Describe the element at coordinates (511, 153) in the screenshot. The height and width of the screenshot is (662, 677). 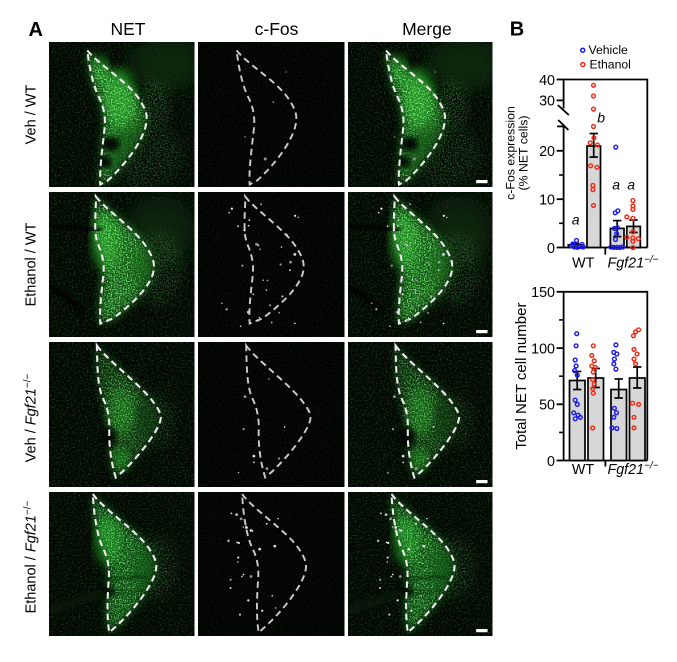
I see `svg-text: c-Fos expression` at that location.